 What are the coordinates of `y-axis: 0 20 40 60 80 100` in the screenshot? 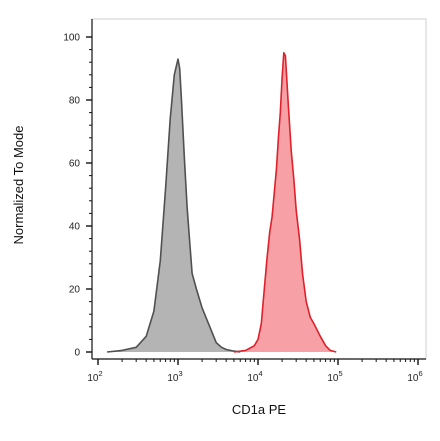 It's located at (78, 189).